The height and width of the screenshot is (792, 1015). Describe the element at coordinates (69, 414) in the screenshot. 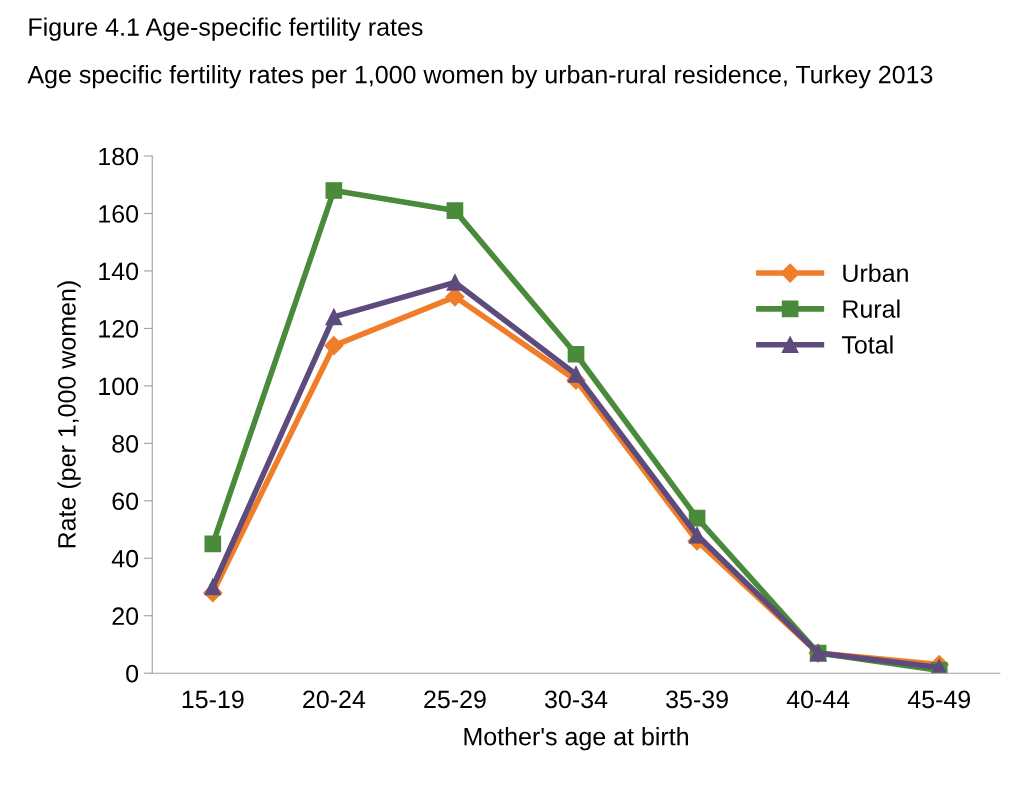

I see `y-axis-title: Rate (per 1,000 women)` at that location.